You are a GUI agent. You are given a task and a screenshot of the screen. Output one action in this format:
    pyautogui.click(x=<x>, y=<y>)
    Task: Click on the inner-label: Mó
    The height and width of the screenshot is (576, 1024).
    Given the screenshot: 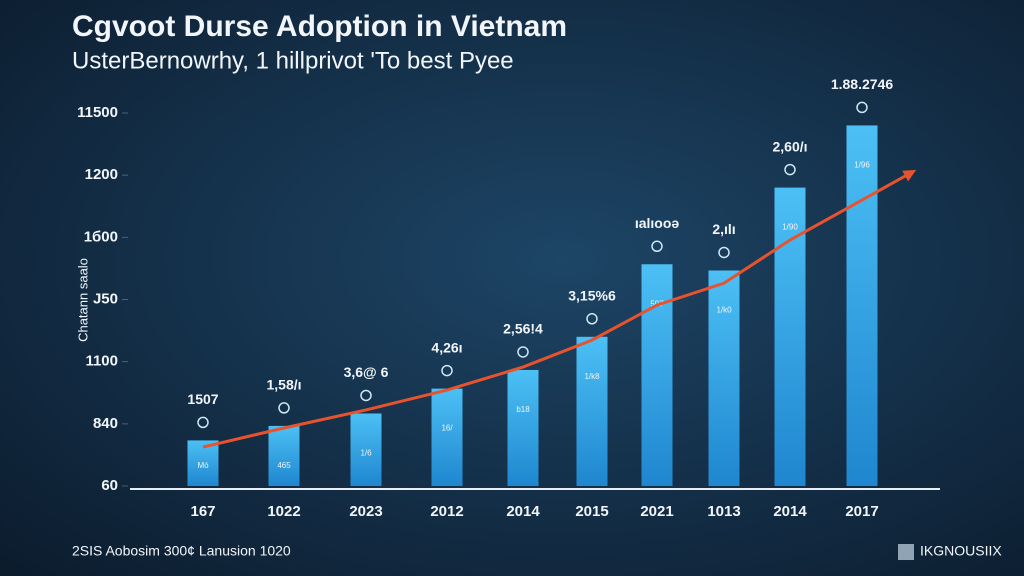 What is the action you would take?
    pyautogui.click(x=203, y=465)
    